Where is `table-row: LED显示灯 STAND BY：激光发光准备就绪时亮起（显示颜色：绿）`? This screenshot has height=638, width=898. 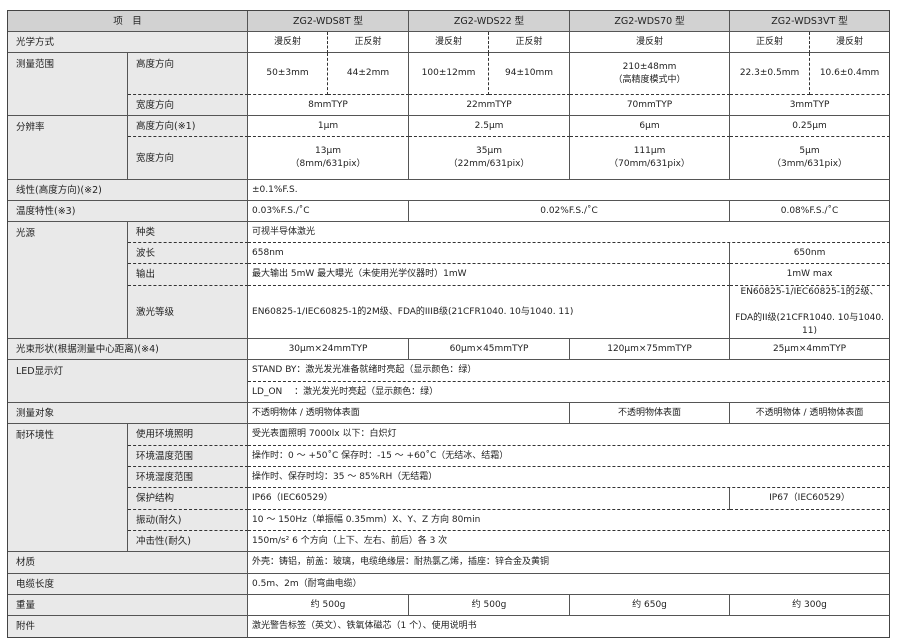 table-row: LED显示灯 STAND BY：激光发光准备就绪时亮起（显示颜色：绿） is located at coordinates (449, 381).